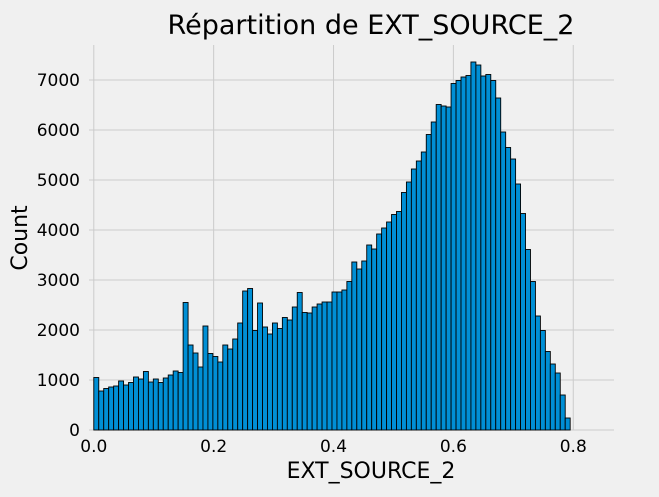 The height and width of the screenshot is (497, 659). What do you see at coordinates (20, 238) in the screenshot?
I see `y-axis-label: Count` at bounding box center [20, 238].